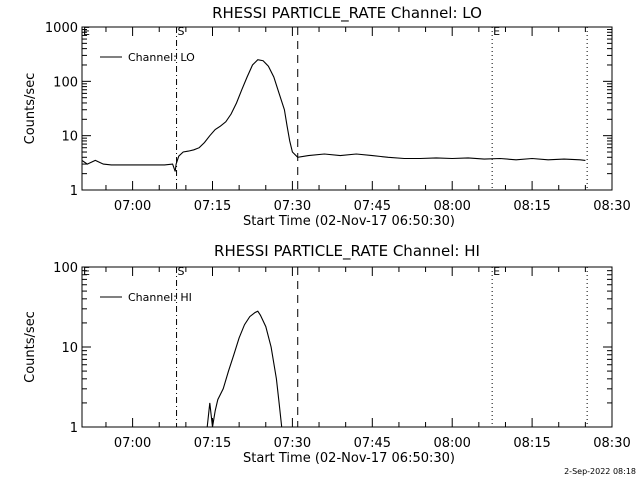 The width and height of the screenshot is (640, 480). What do you see at coordinates (347, 251) in the screenshot?
I see `chart-title: RHESSI PARTICLE_RATE Channel: HI` at bounding box center [347, 251].